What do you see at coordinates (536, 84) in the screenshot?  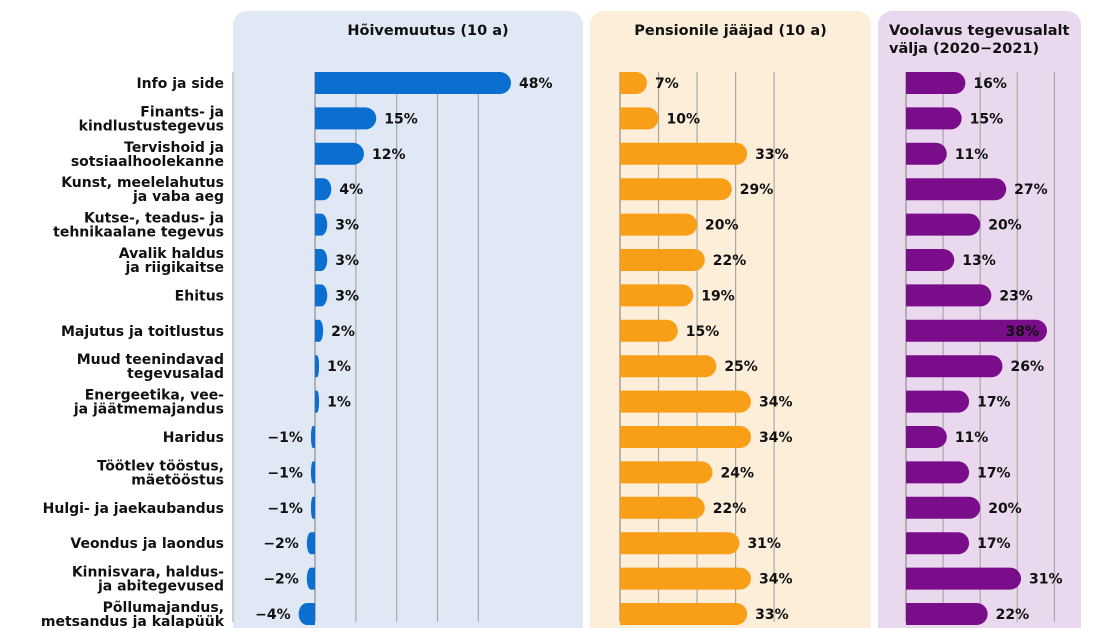 I see `value-label: 48%` at bounding box center [536, 84].